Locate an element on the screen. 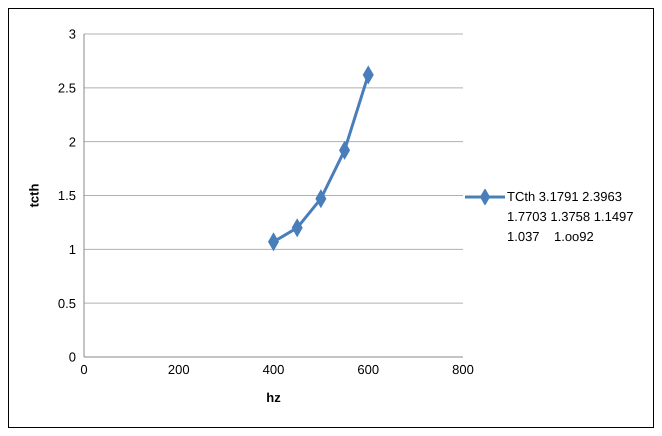 The height and width of the screenshot is (436, 662). legend-label: TCth 3.1791 2.3963 1.7703 1.3758 1.1497 1.037 1.oo92 is located at coordinates (571, 217).